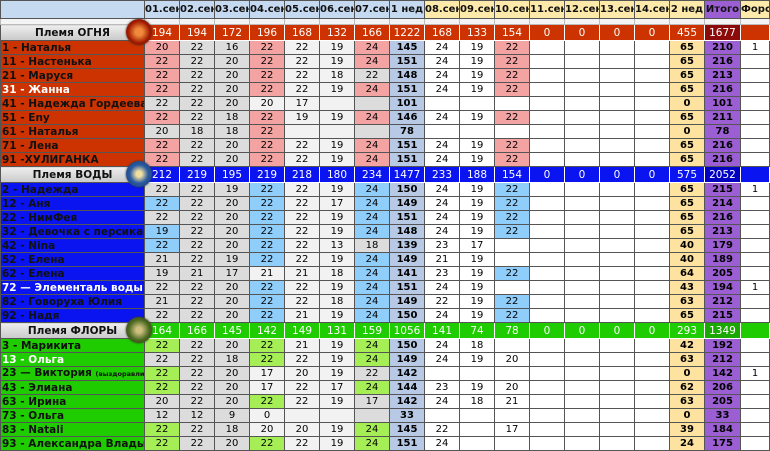  What do you see at coordinates (512, 330) in the screenshot?
I see `group-total-cell: 78` at bounding box center [512, 330].